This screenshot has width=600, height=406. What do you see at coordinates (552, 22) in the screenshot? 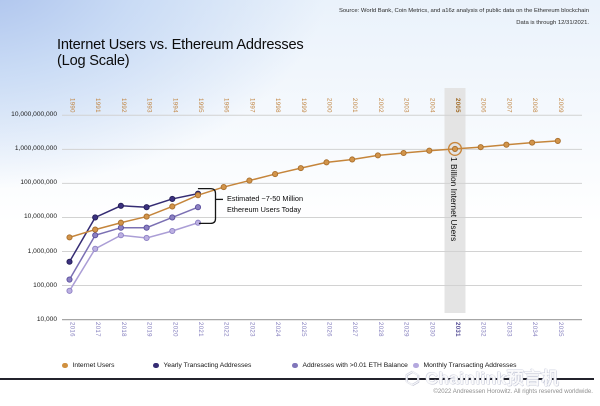
I see `source-line-2: Data is through 12/31/2021.` at bounding box center [552, 22].